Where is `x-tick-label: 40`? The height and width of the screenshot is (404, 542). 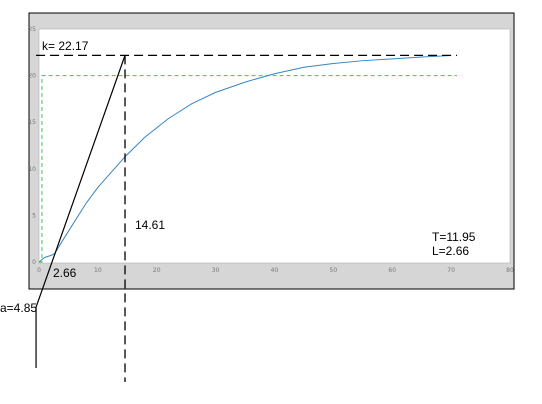
x-tick-label: 40 is located at coordinates (275, 270).